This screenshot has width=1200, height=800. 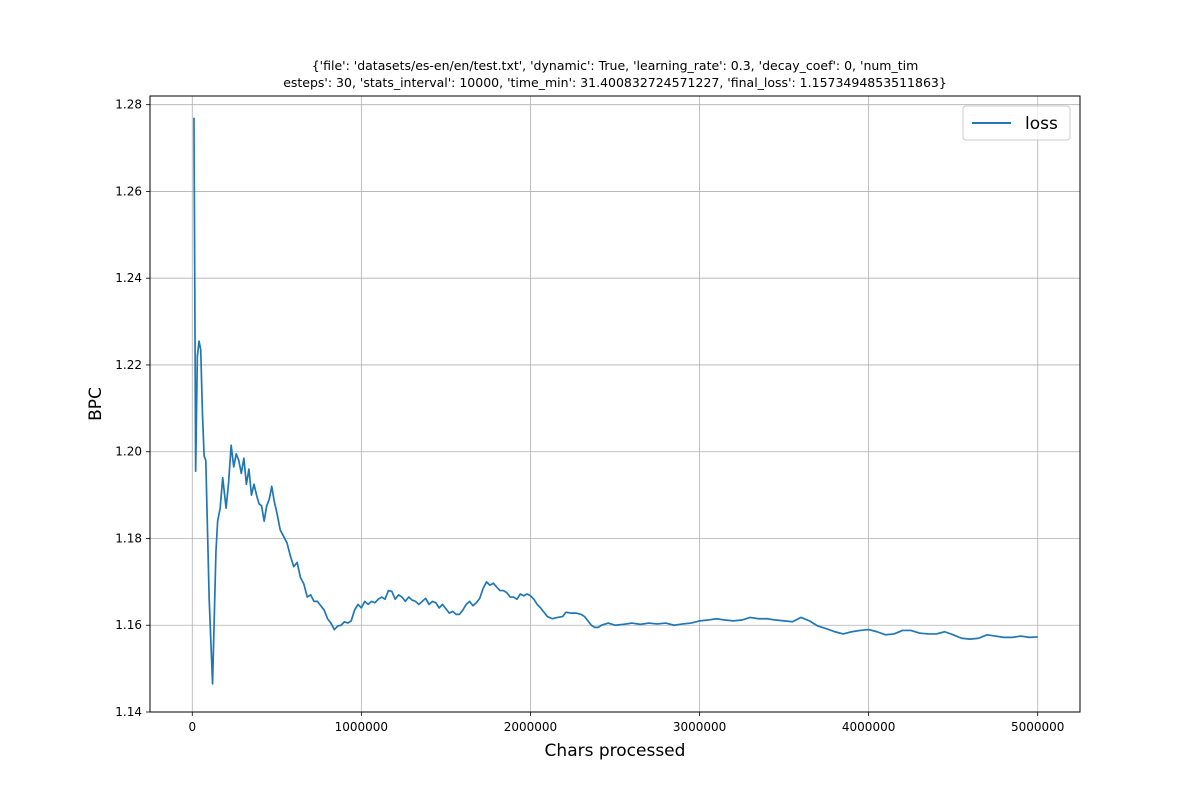 What do you see at coordinates (1037, 727) in the screenshot?
I see `x-tick-label: 5000000` at bounding box center [1037, 727].